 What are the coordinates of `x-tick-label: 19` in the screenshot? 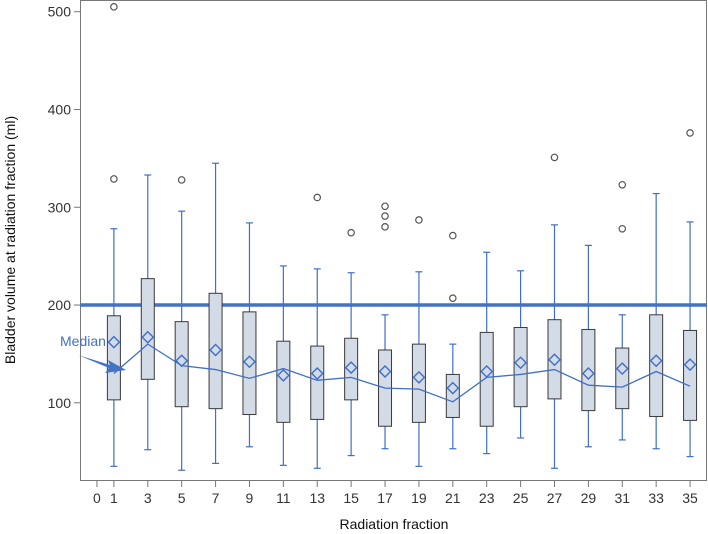 It's located at (419, 498).